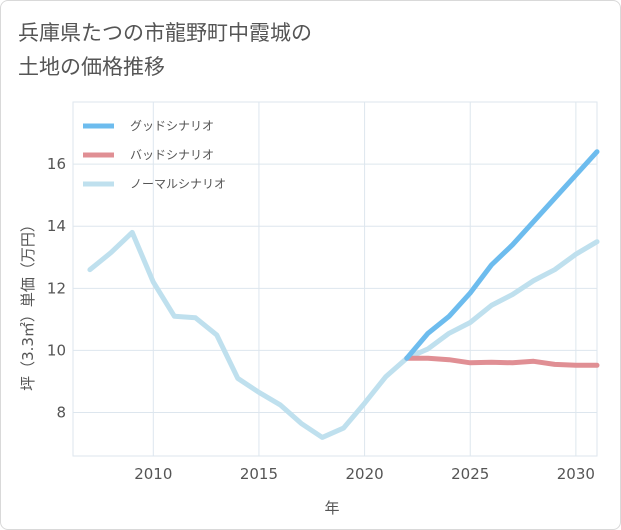 The width and height of the screenshot is (621, 530). Describe the element at coordinates (56, 288) in the screenshot. I see `y-tick-label: 12` at that location.